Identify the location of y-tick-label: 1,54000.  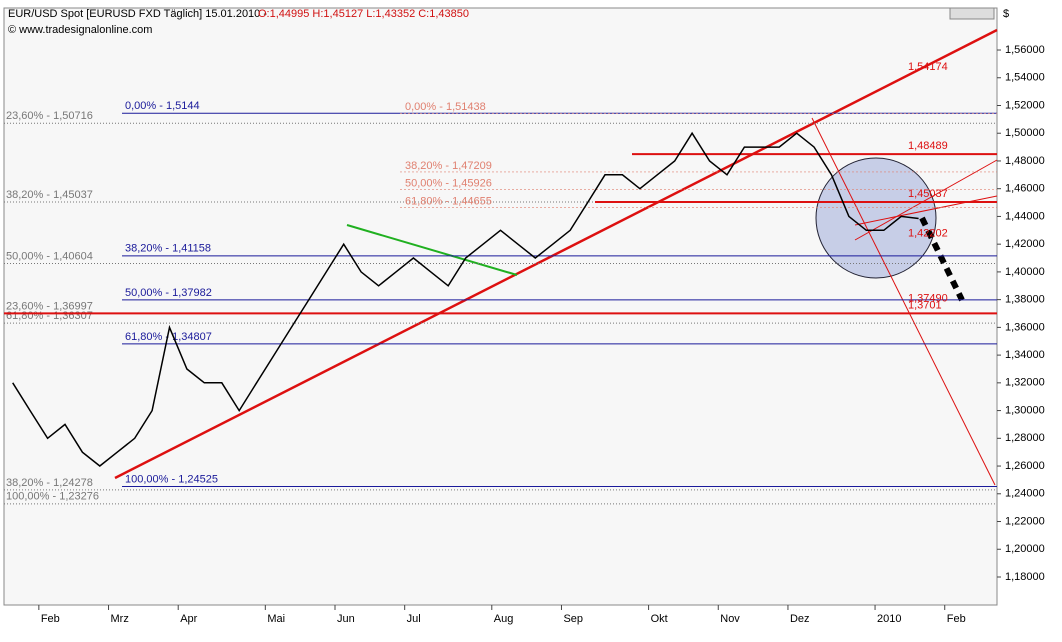
(1025, 78).